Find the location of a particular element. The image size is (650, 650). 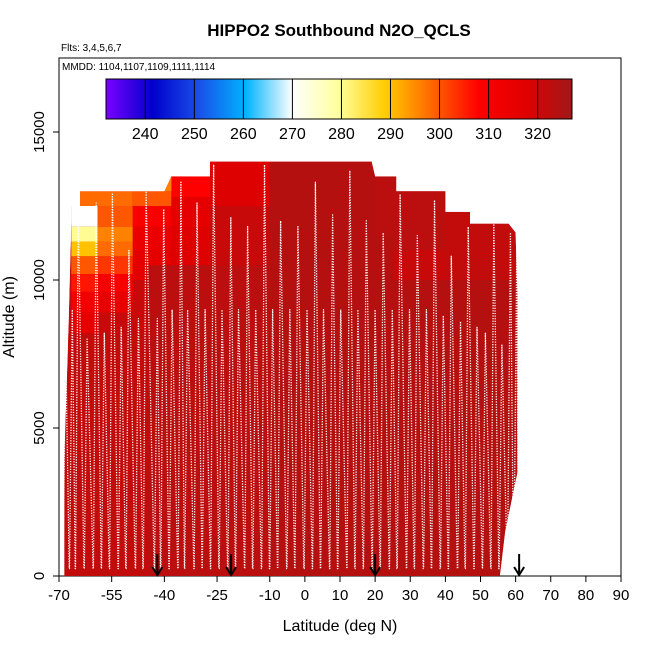

colorbar-tick-label: 270 is located at coordinates (292, 134).